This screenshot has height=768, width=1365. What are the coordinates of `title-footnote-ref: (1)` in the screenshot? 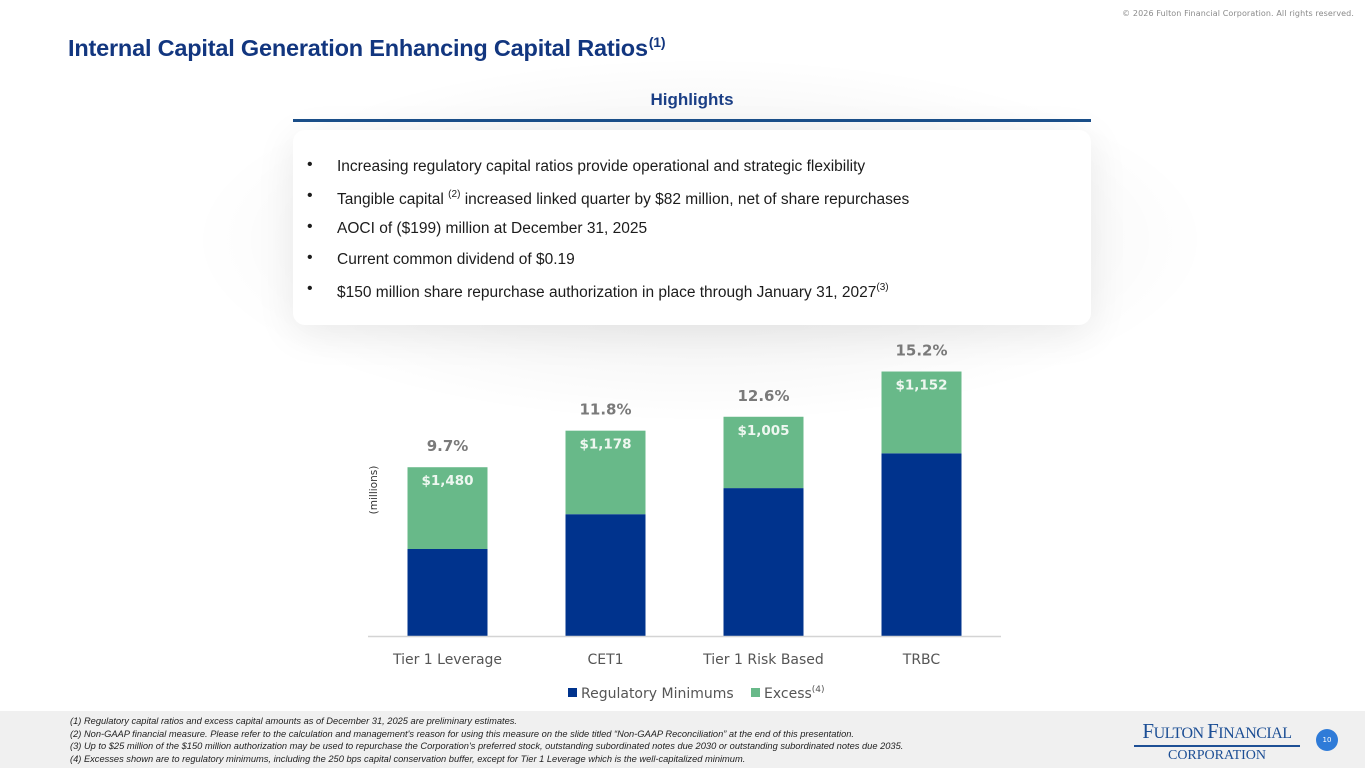 It's located at (657, 42).